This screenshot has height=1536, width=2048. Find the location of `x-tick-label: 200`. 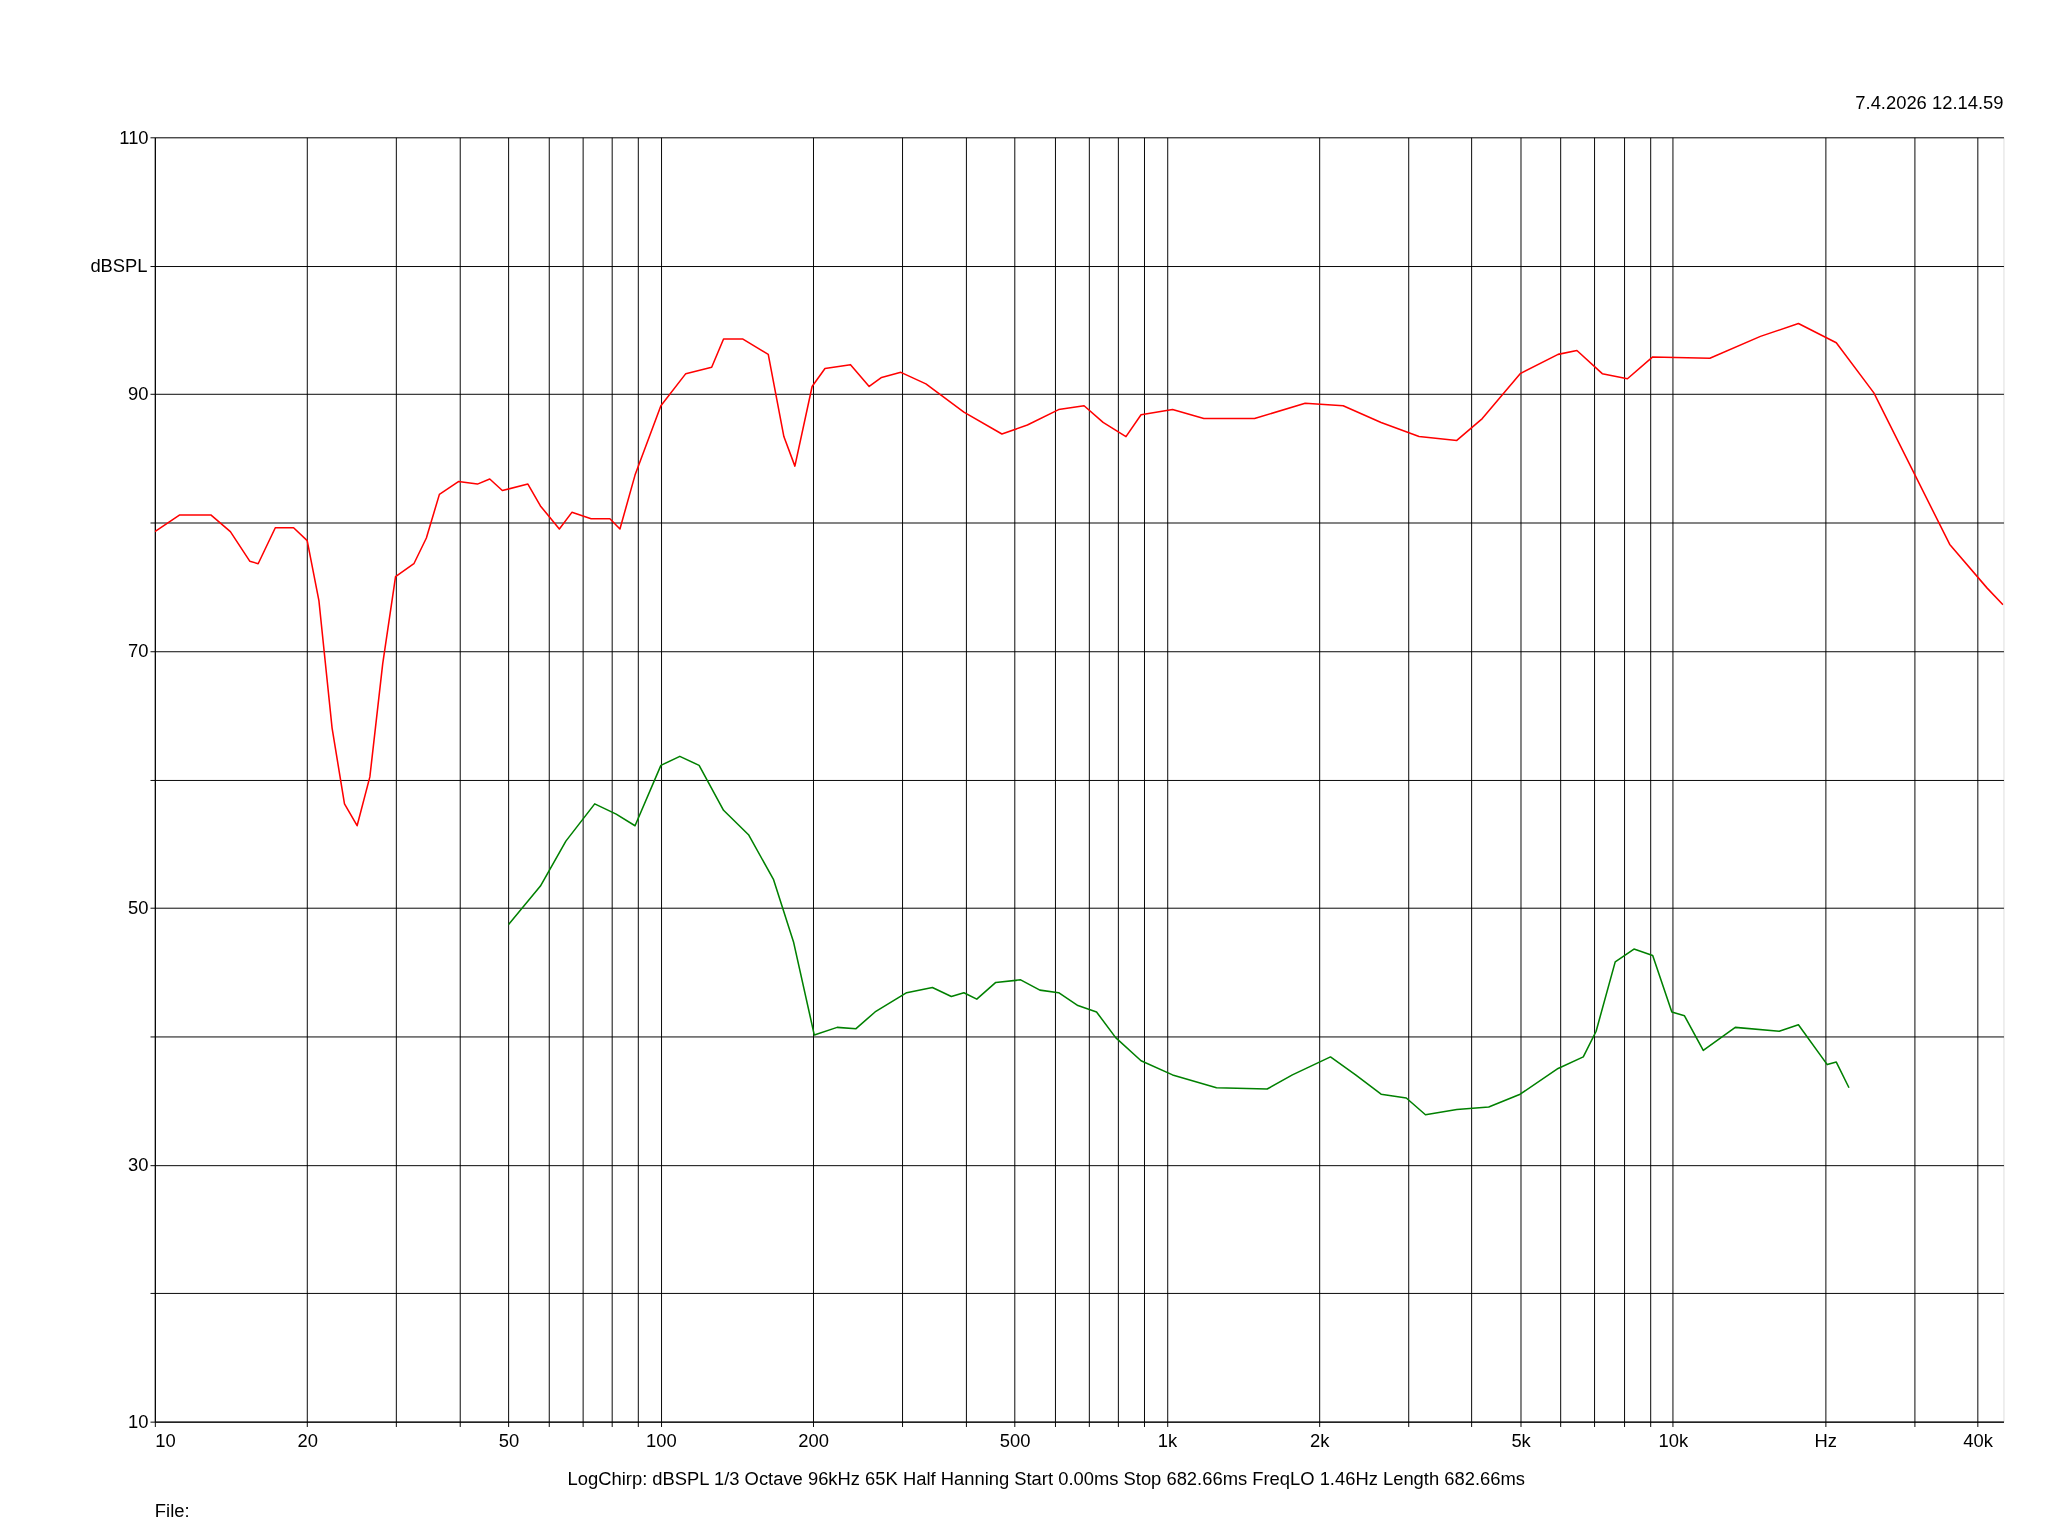

x-tick-label: 200 is located at coordinates (814, 1441).